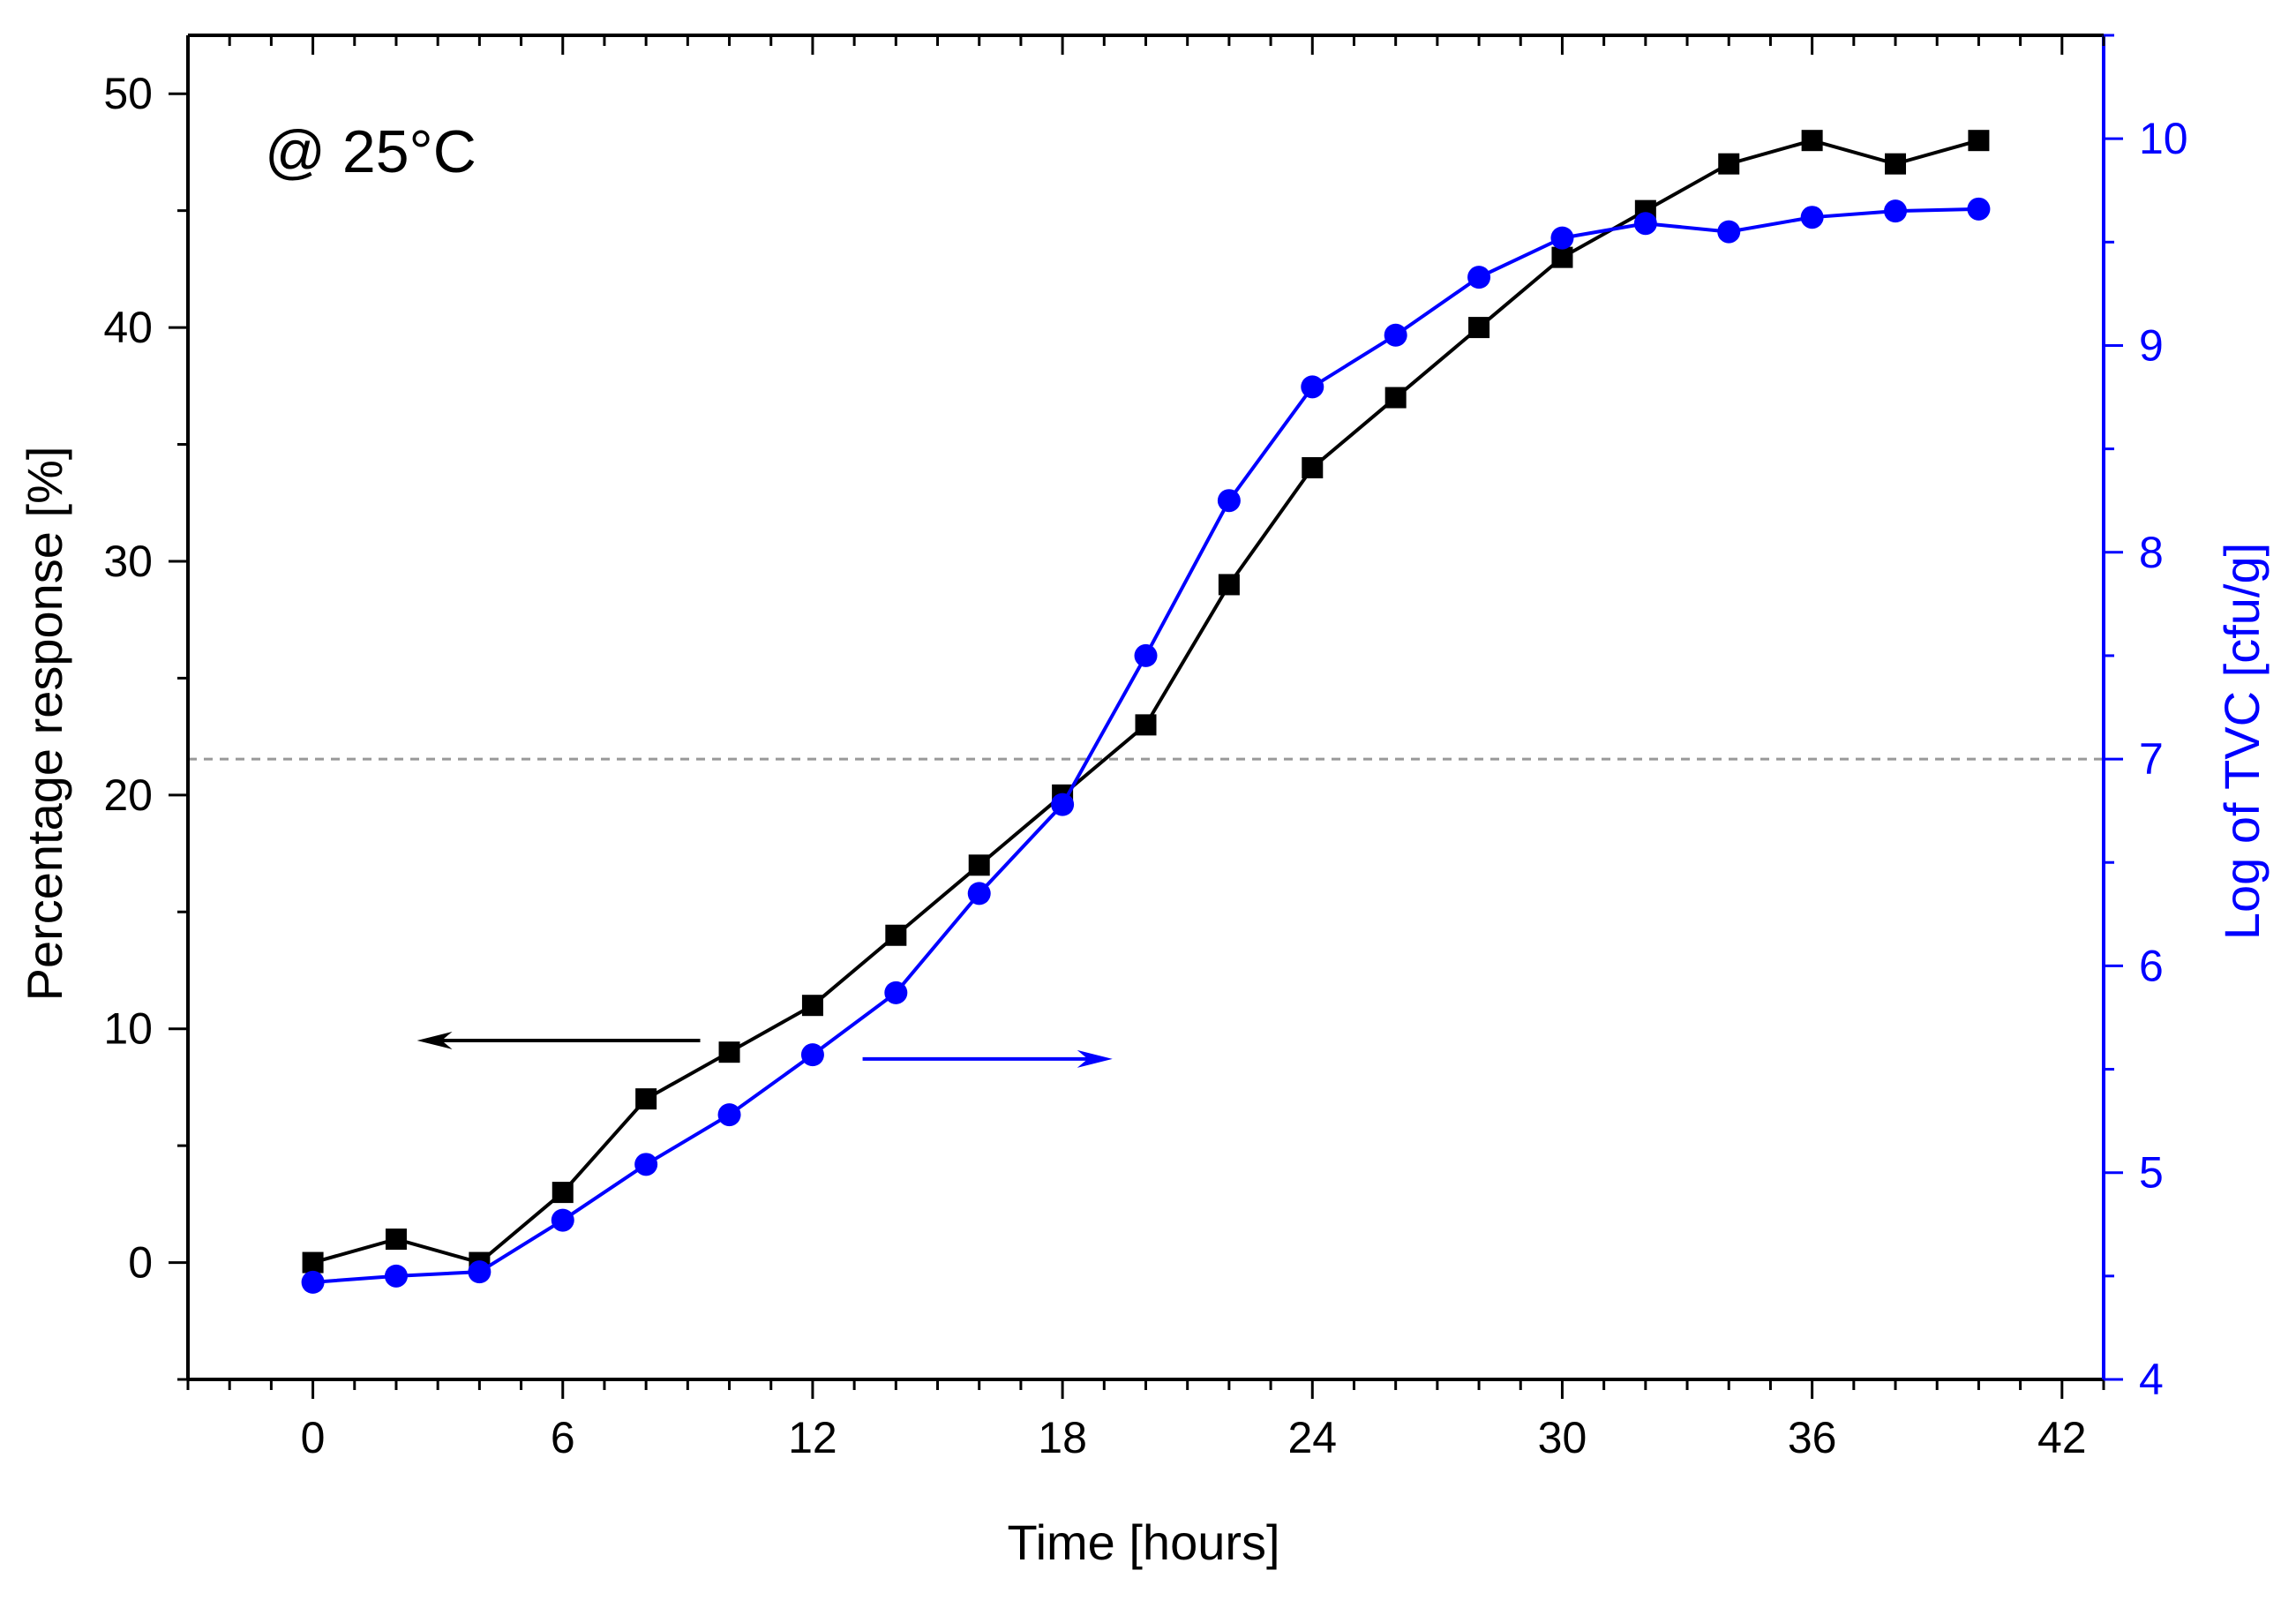 This screenshot has width=2296, height=1608. What do you see at coordinates (2151, 759) in the screenshot?
I see `y2-tick-label: 7` at bounding box center [2151, 759].